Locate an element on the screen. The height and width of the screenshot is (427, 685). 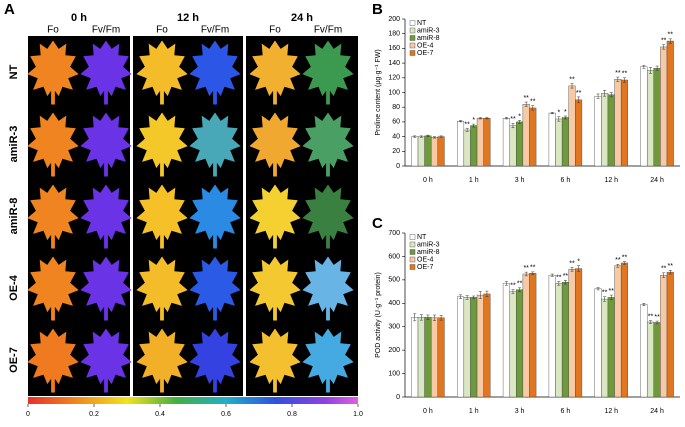
y-tick-label: 120 is located at coordinates (394, 78).